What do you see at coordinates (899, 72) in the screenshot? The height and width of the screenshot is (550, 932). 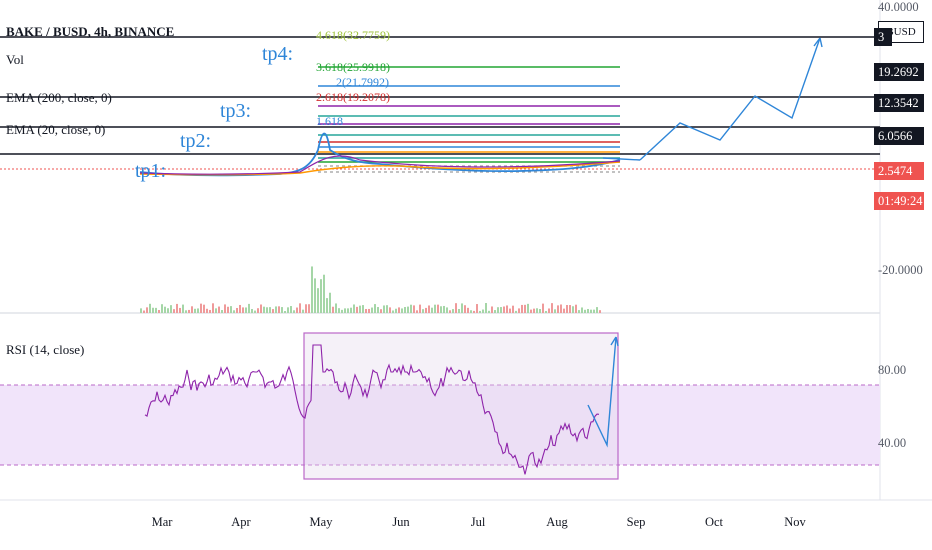 I see `price-level-label-2: 19.2692` at bounding box center [899, 72].